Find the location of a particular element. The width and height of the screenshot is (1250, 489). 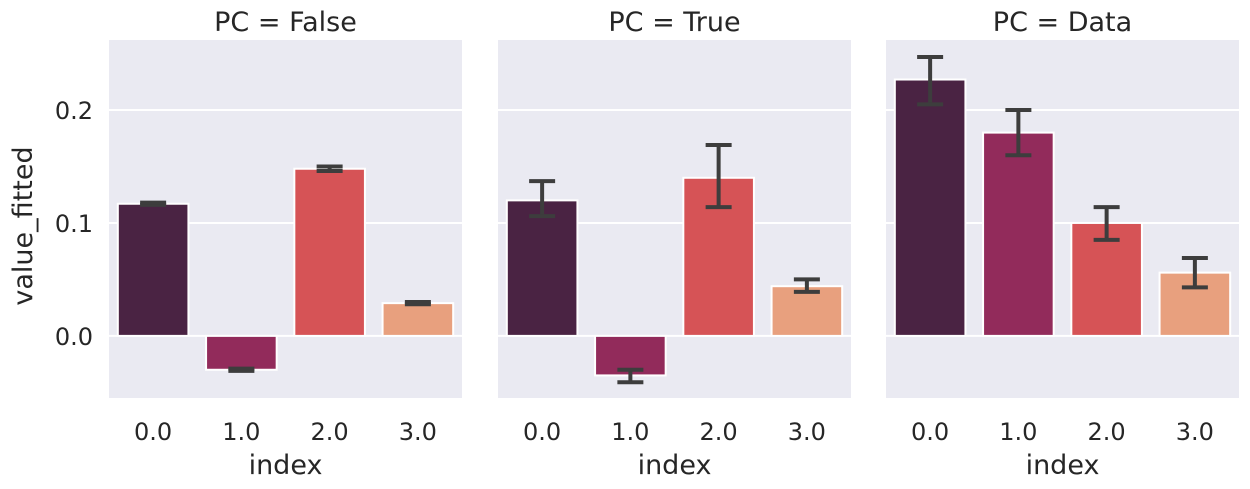

y-tick-label: 0.1 is located at coordinates (74, 224).